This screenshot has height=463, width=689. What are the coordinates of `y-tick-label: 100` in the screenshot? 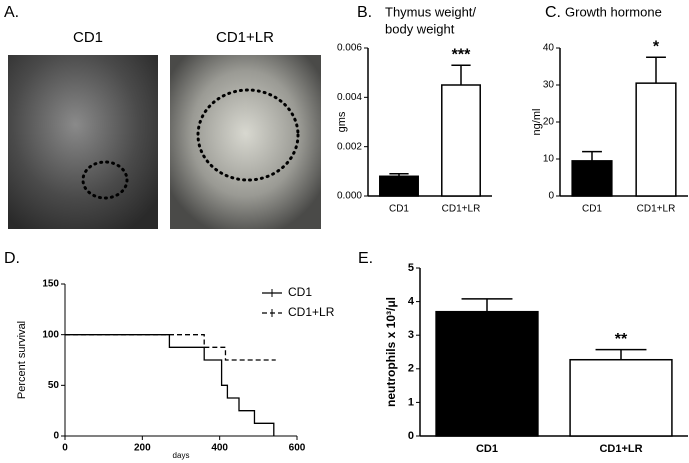 It's located at (50, 334).